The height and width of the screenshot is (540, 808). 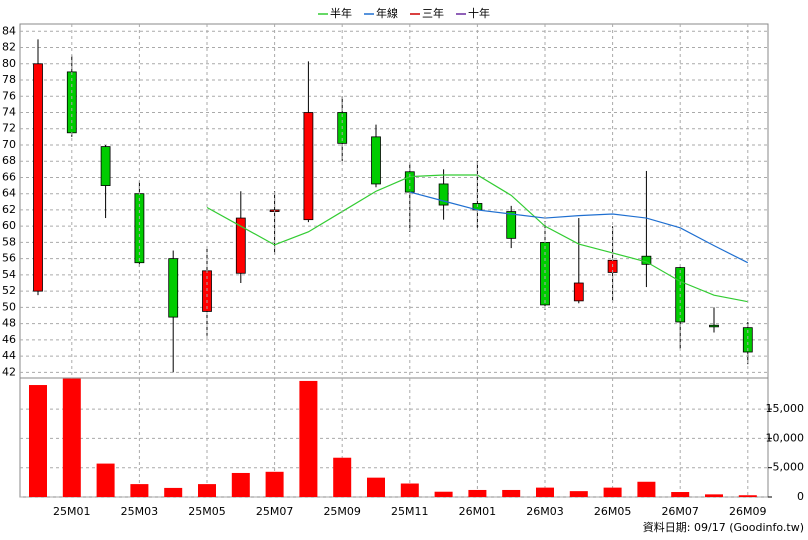 What do you see at coordinates (387, 13) in the screenshot?
I see `legend-label: 年線` at bounding box center [387, 13].